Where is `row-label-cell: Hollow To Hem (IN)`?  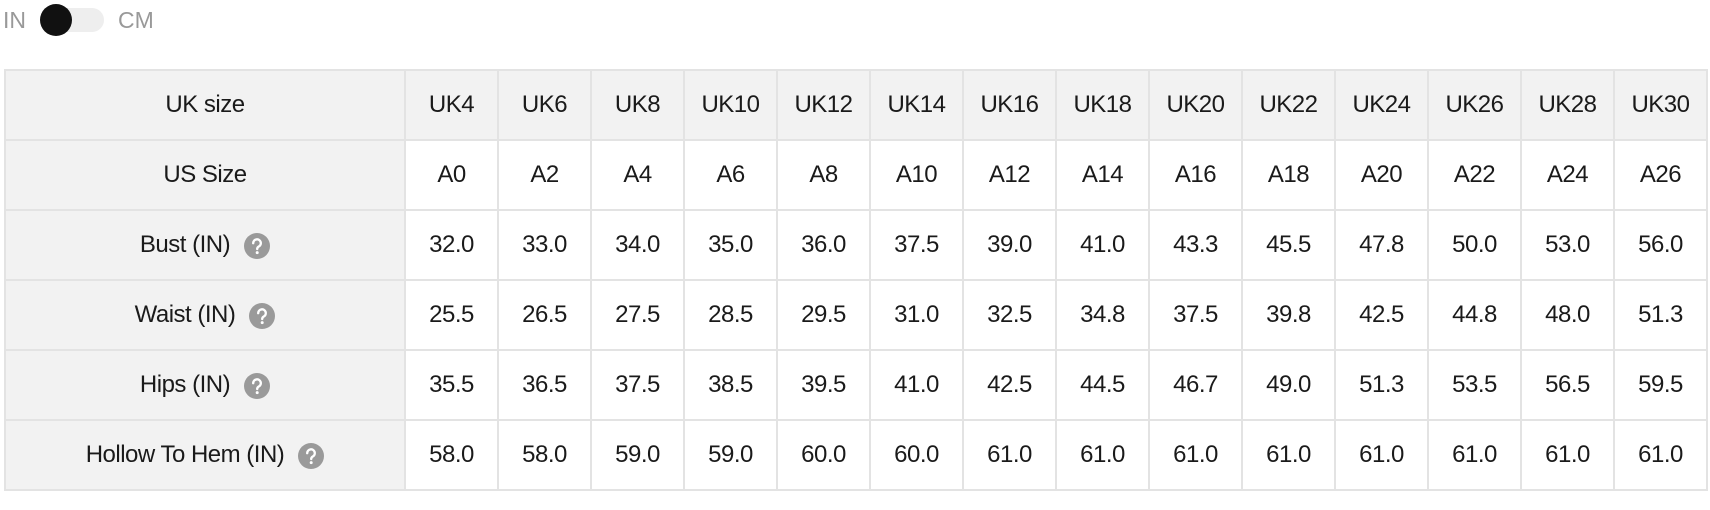
row-label-cell: Hollow To Hem (IN) is located at coordinates (205, 455).